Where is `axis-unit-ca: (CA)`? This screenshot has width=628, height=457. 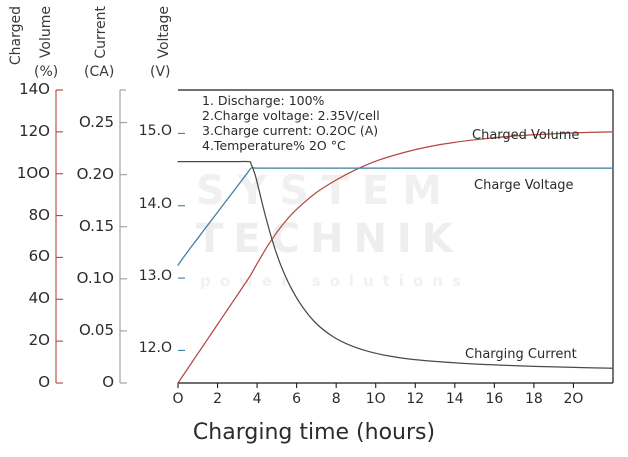 axis-unit-ca: (CA) is located at coordinates (99, 72).